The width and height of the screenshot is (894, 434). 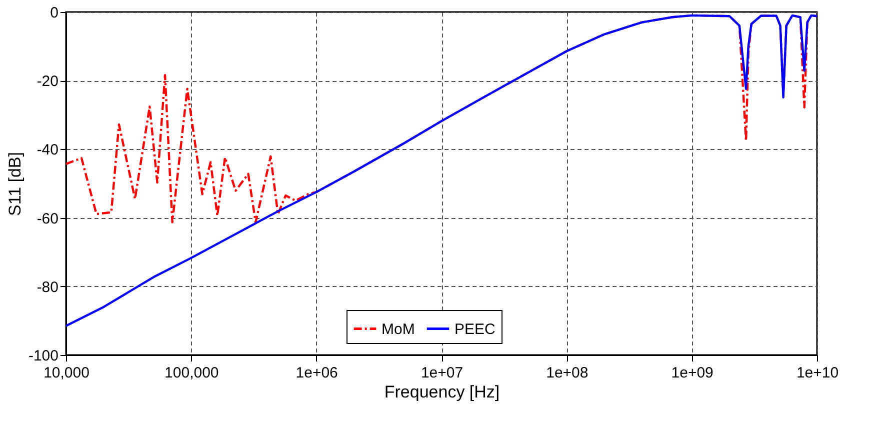 What do you see at coordinates (317, 373) in the screenshot?
I see `x-tick-label: 1e+06` at bounding box center [317, 373].